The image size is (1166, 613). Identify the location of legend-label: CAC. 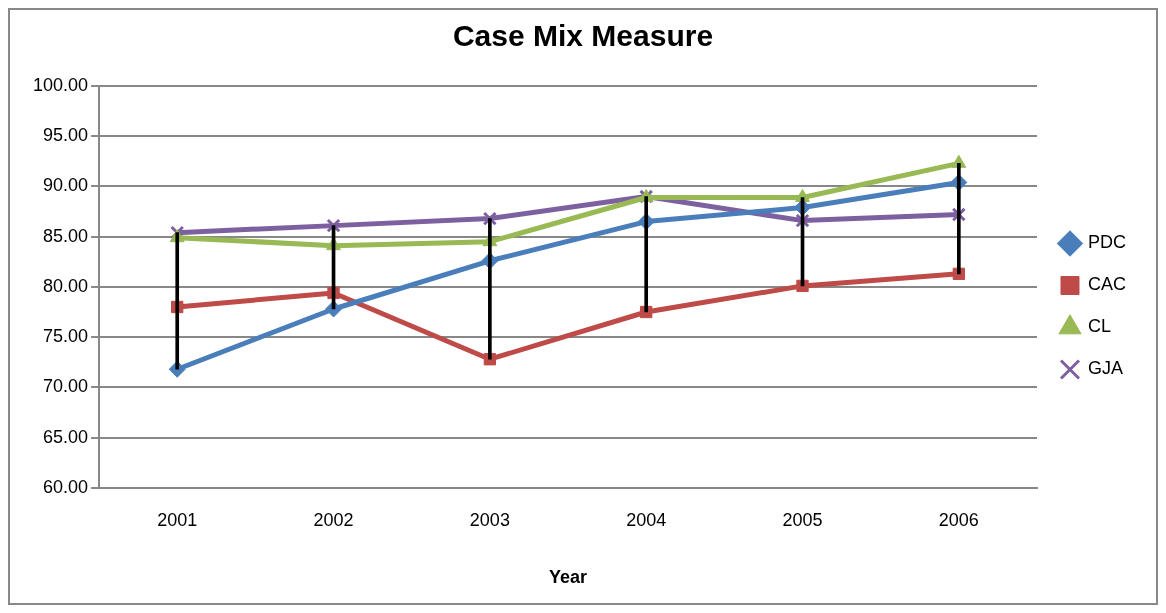
(1107, 284).